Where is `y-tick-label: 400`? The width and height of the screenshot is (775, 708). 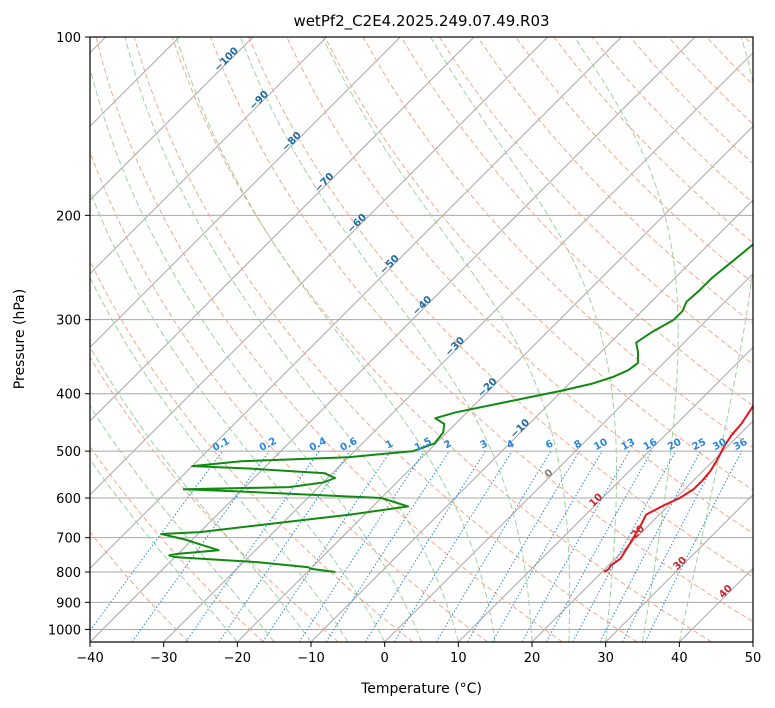 y-tick-label: 400 is located at coordinates (68, 395).